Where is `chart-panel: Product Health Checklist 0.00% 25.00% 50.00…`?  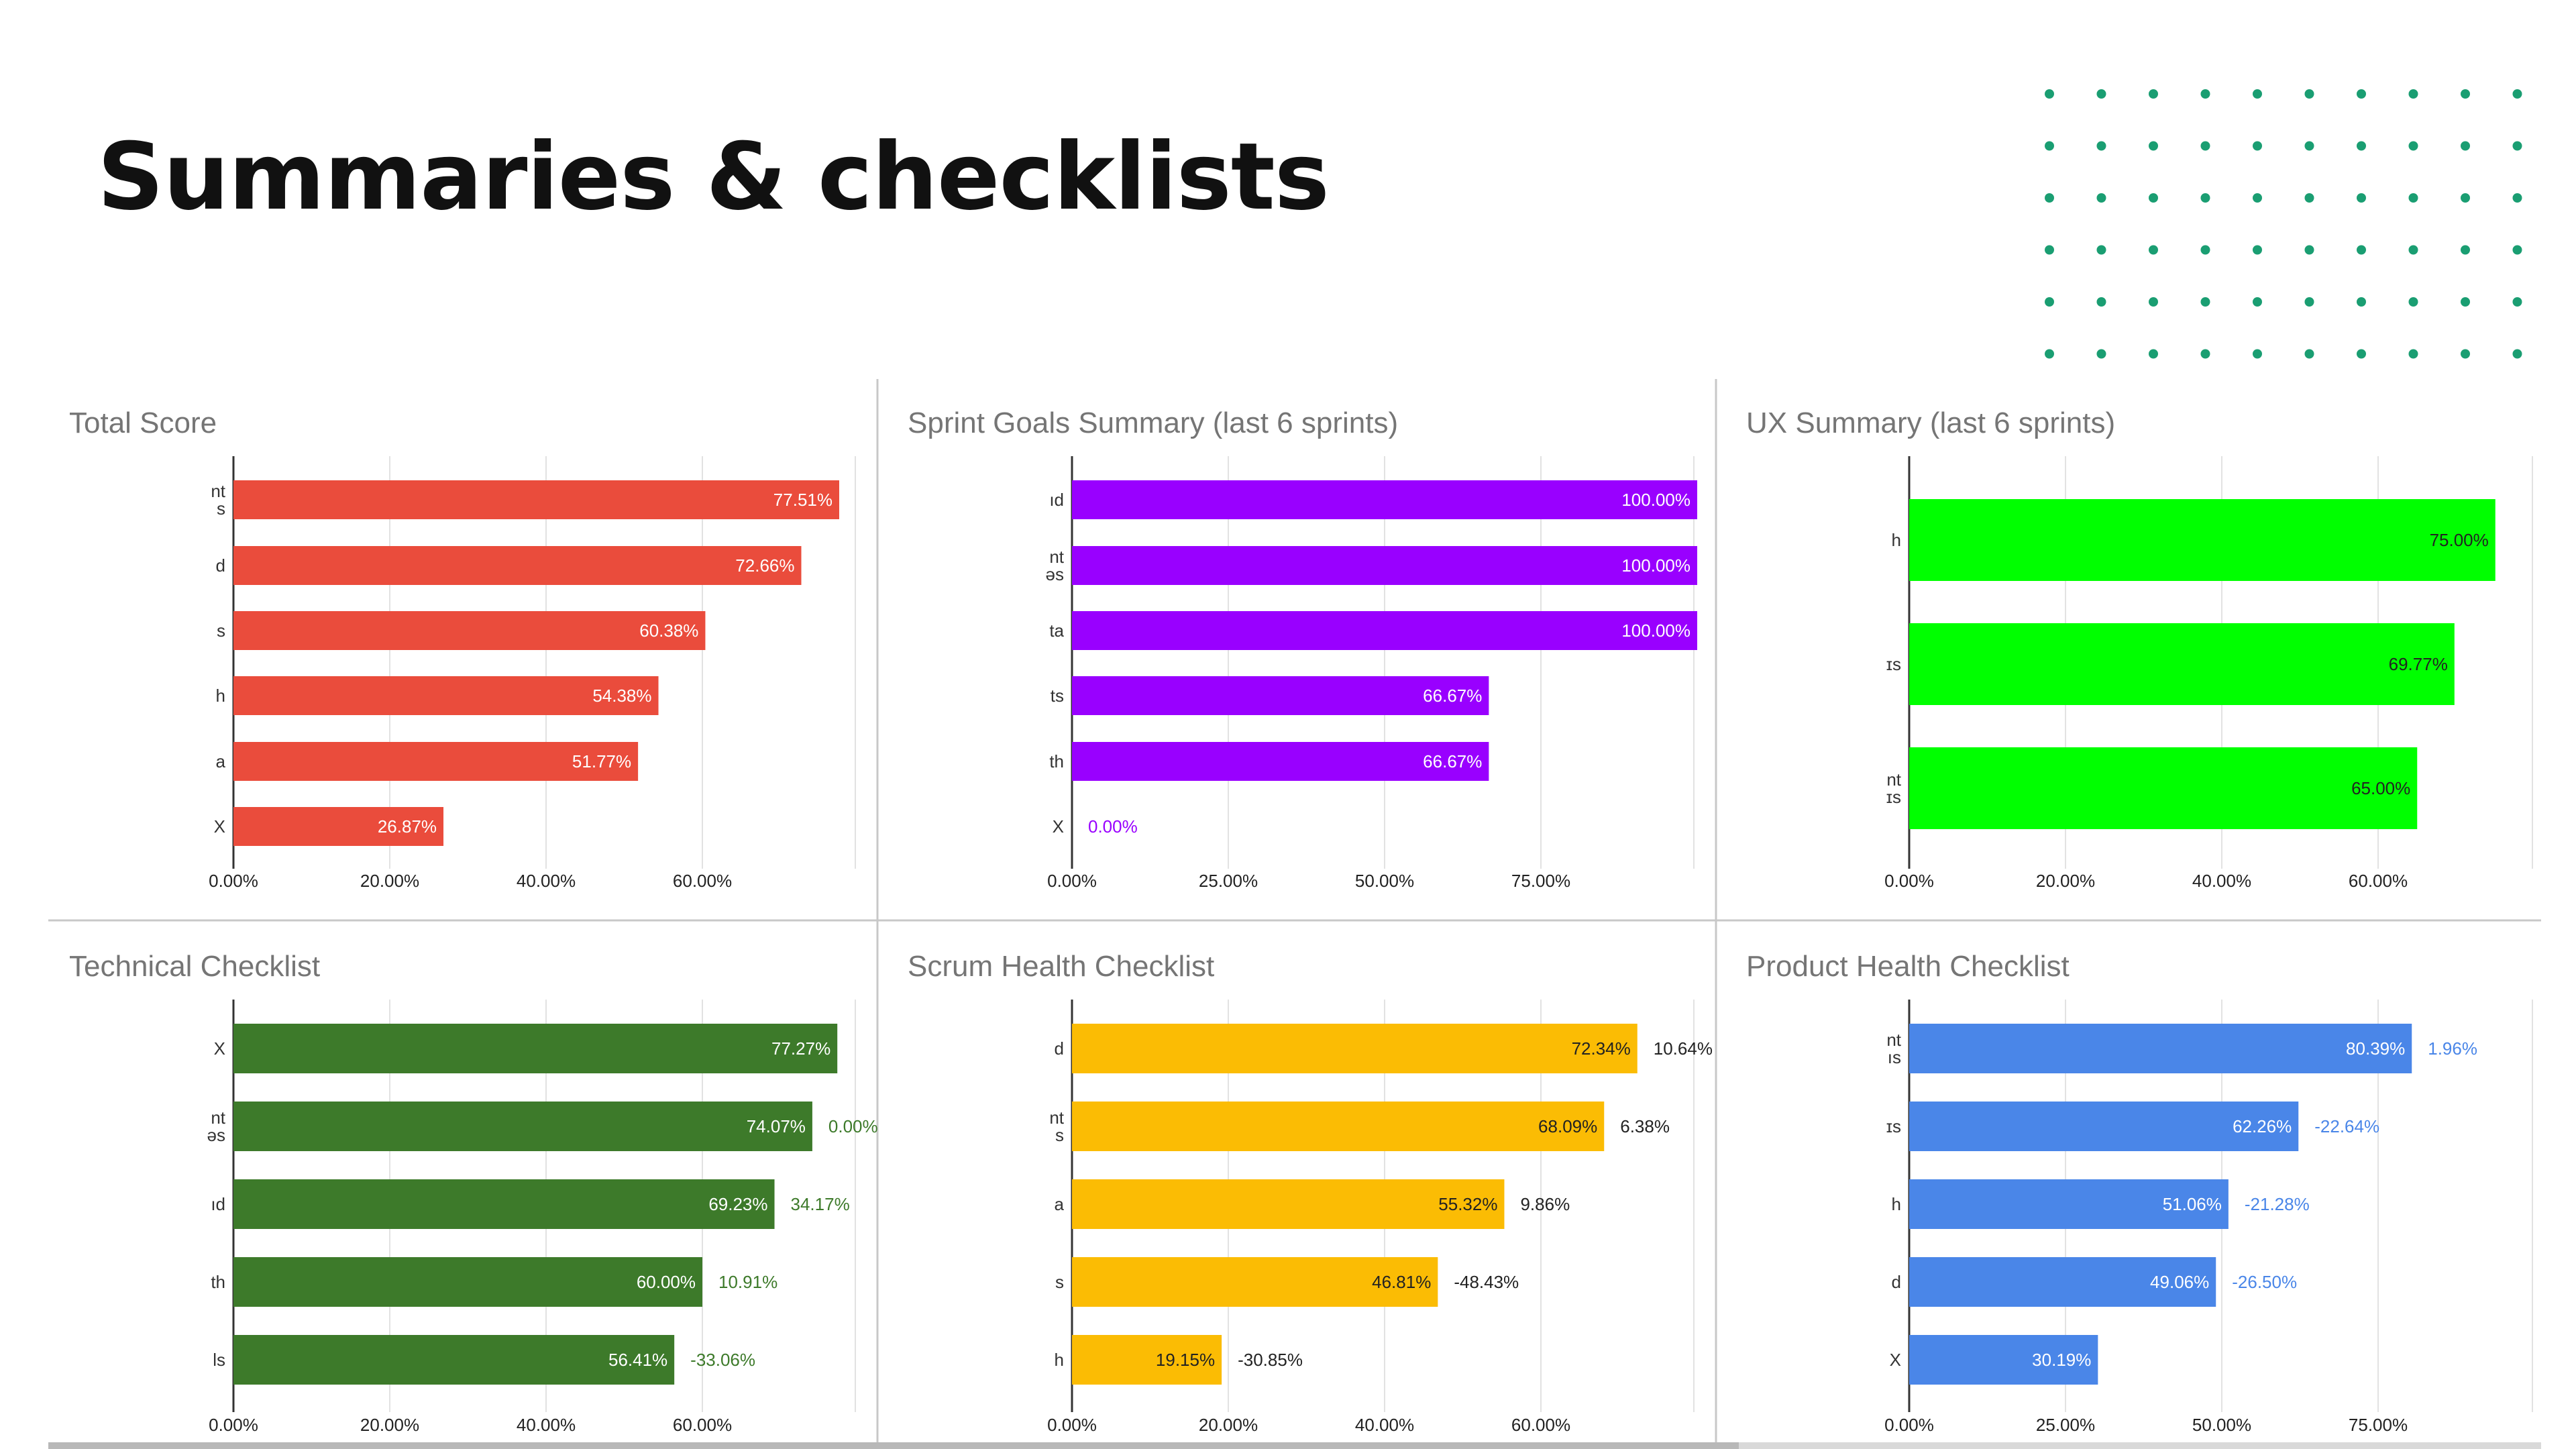
chart-panel: Product Health Checklist 0.00% 25.00% 50.00… is located at coordinates (2139, 1192).